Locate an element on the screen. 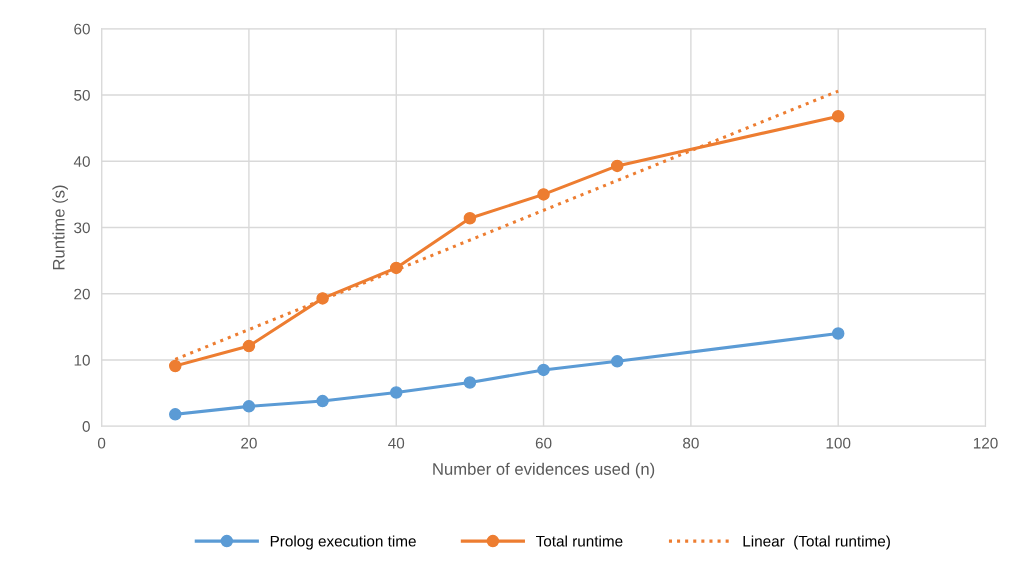 Image resolution: width=1016 pixels, height=576 pixels. y-tick-label: 50 is located at coordinates (82, 95).